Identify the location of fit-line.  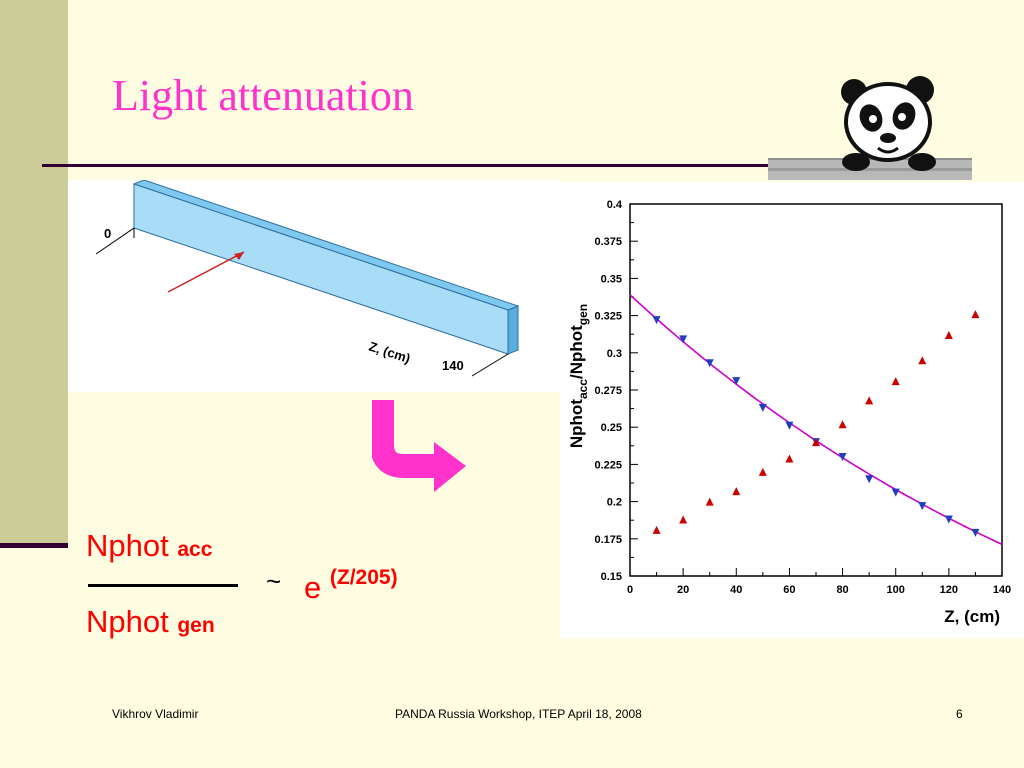
(816, 420).